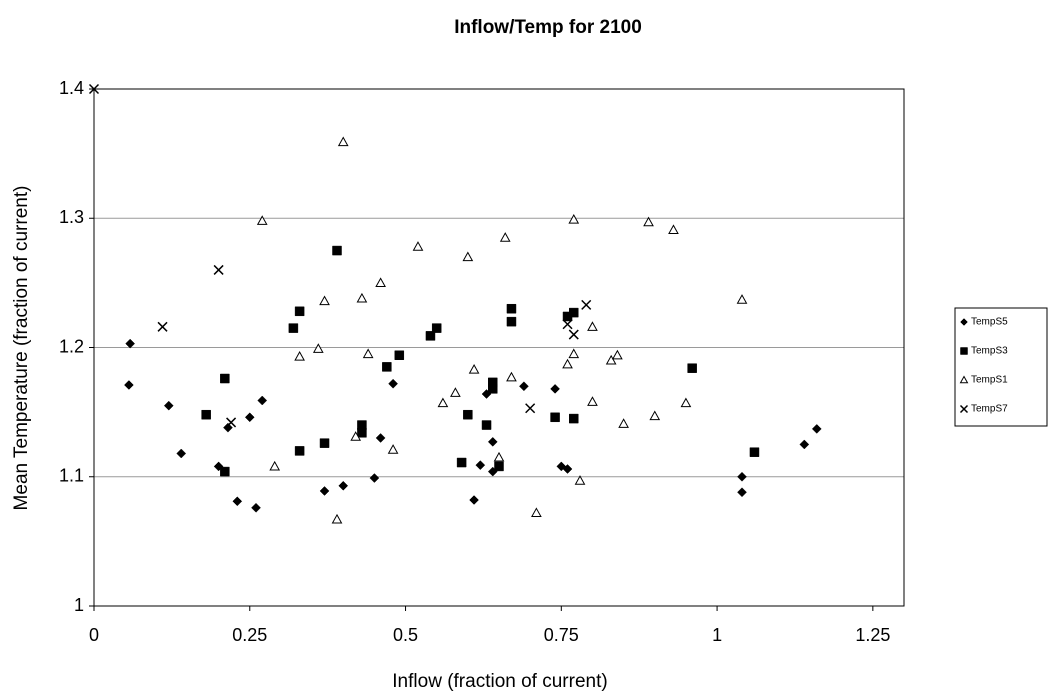  Describe the element at coordinates (21, 348) in the screenshot. I see `y-axis-title: Mean Temperature (fraction of current)` at that location.